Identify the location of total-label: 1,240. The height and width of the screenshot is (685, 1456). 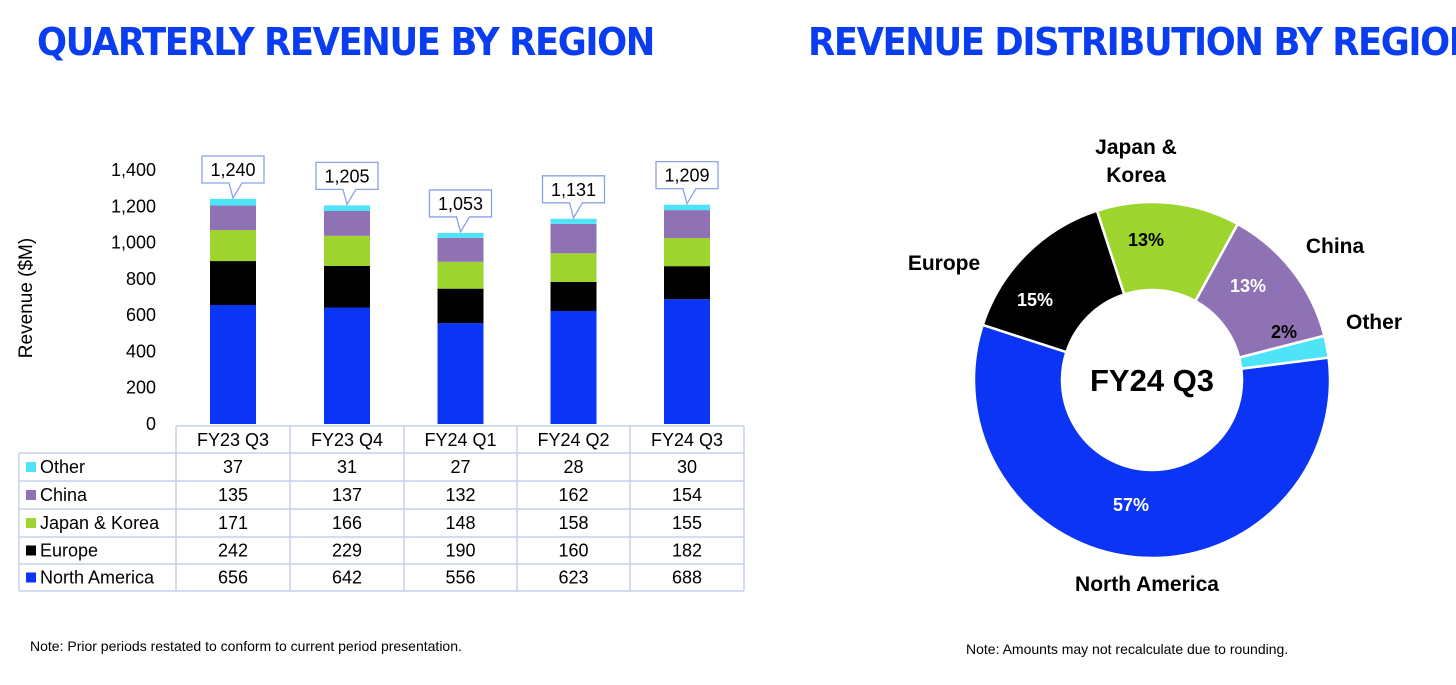
(232, 170).